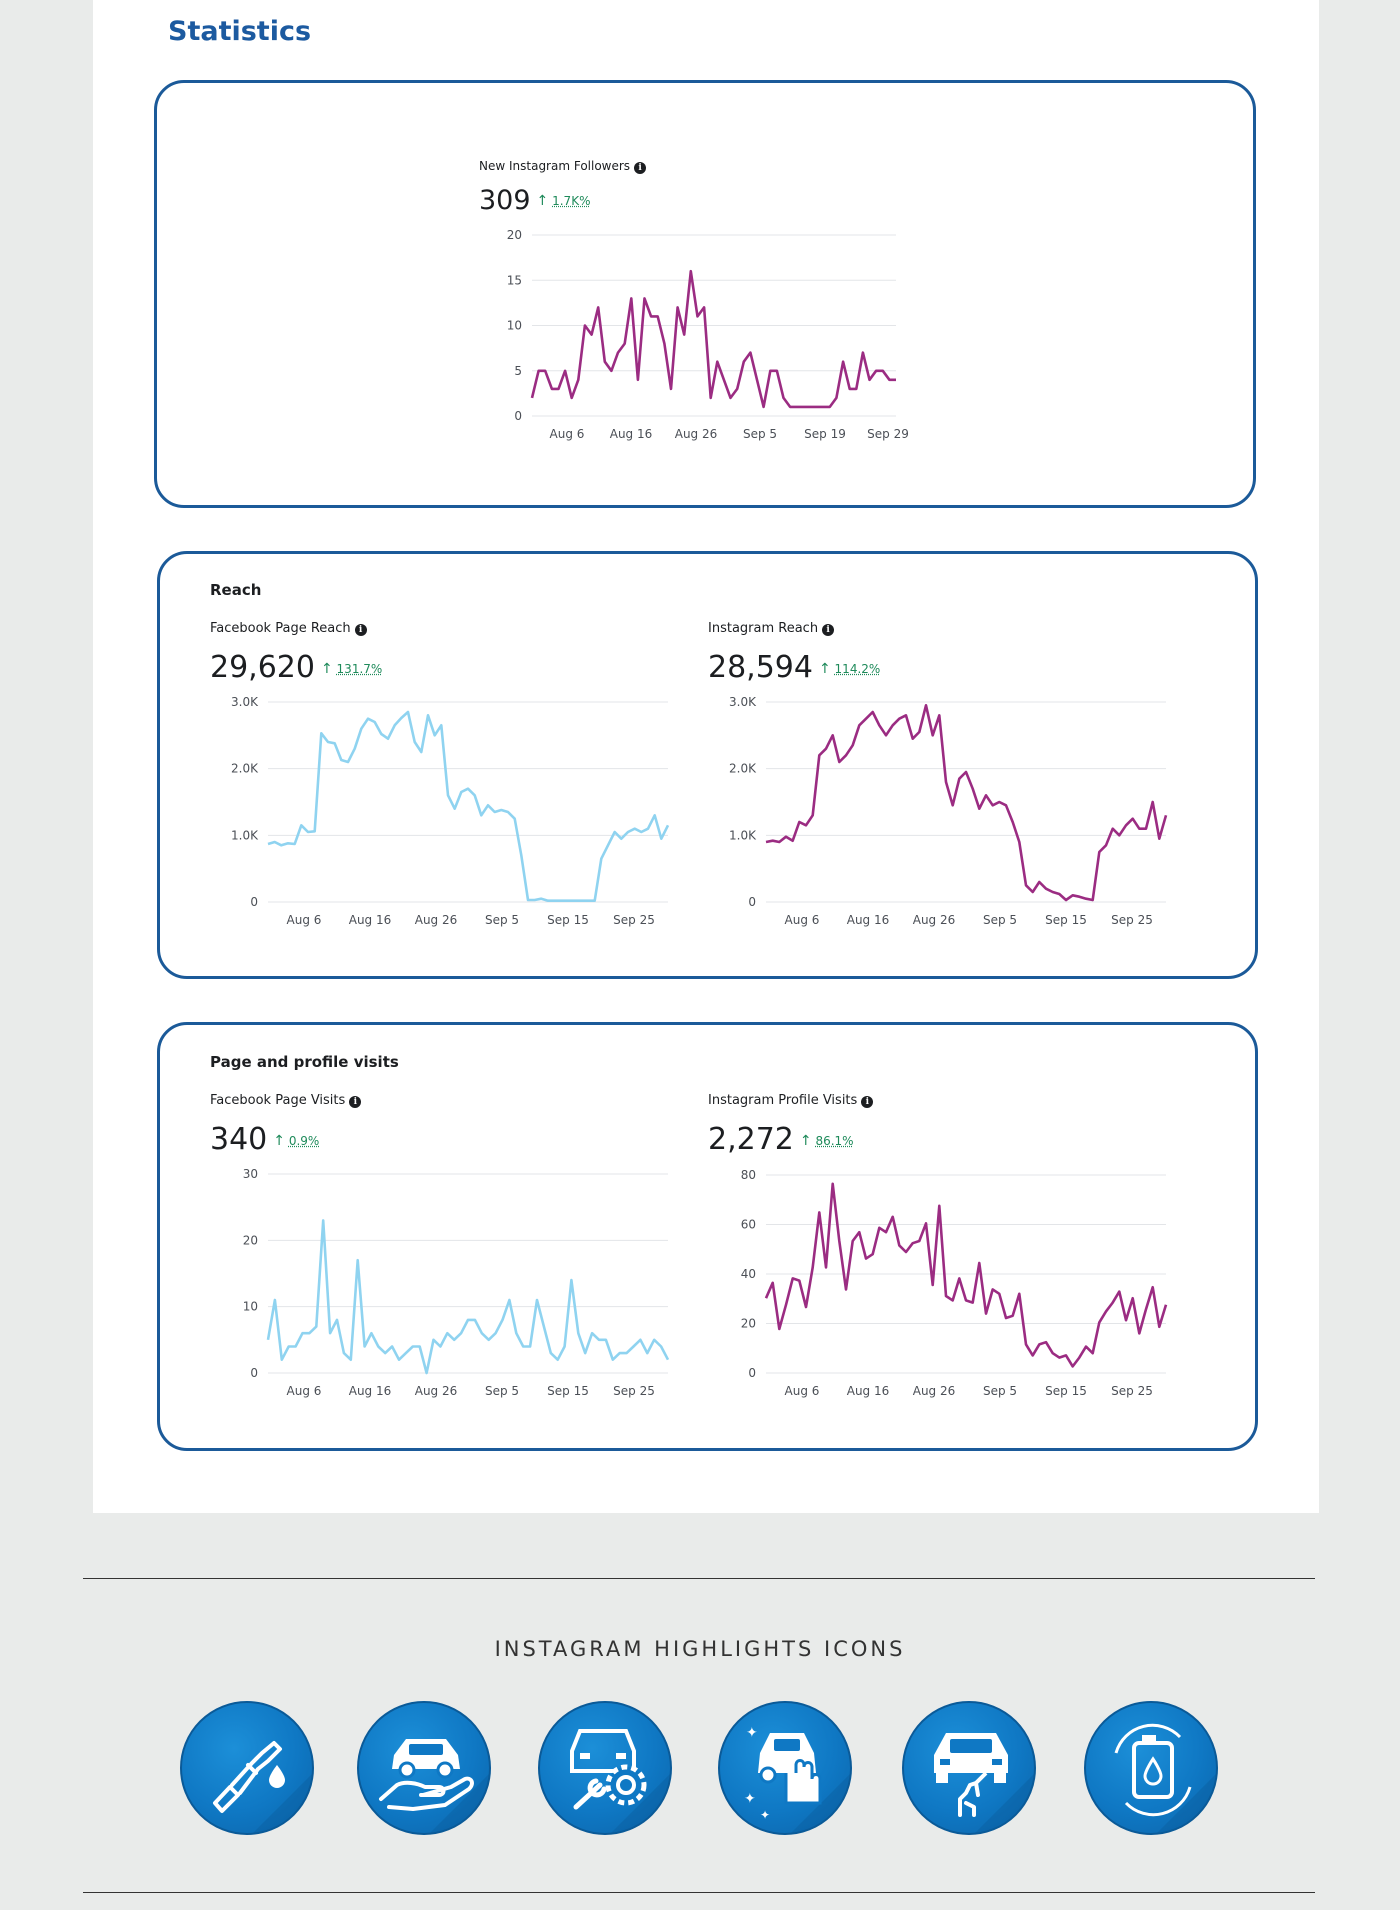 The width and height of the screenshot is (1400, 1910). What do you see at coordinates (984, 1783) in the screenshot?
I see `car-key-icon` at bounding box center [984, 1783].